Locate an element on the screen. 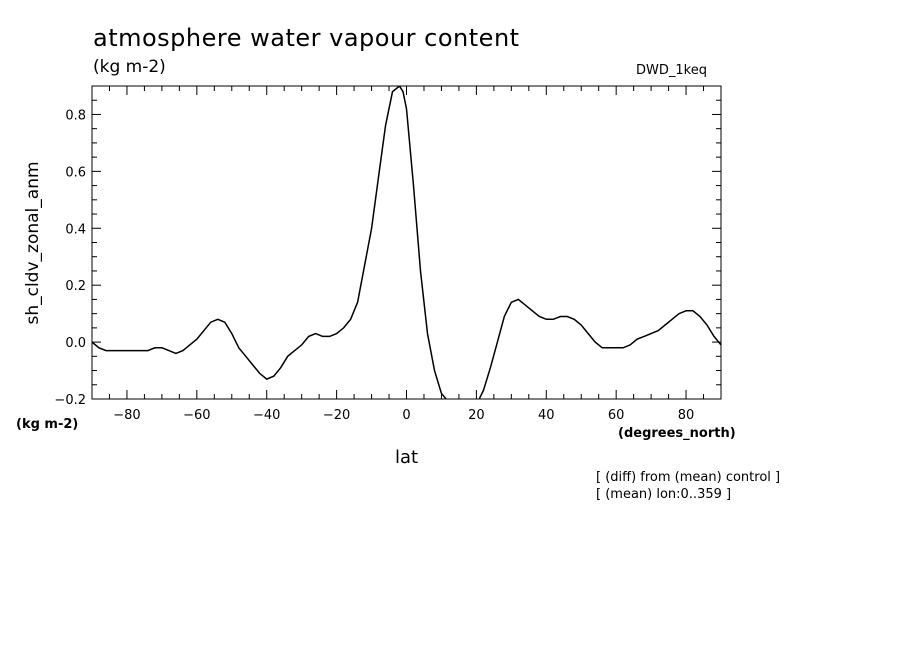 The image size is (904, 654). y-tick-label: 0.0 is located at coordinates (75, 343).